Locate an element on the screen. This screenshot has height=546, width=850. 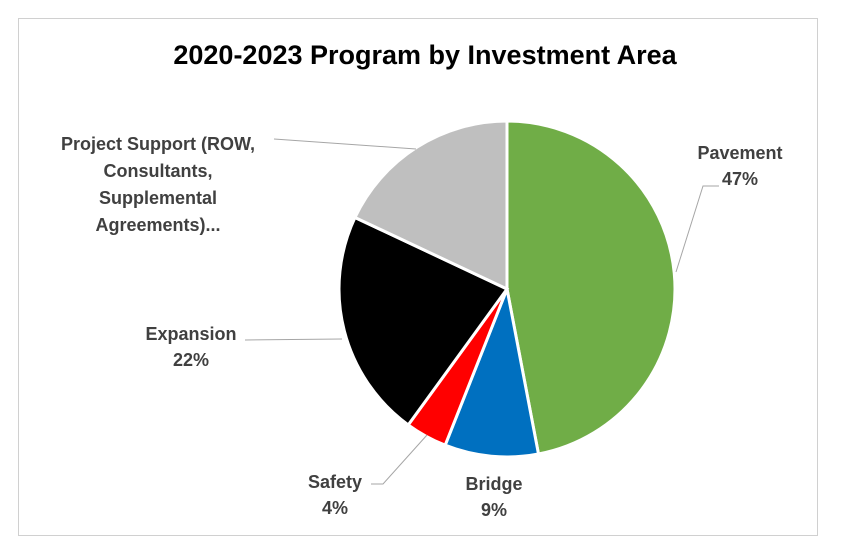
slice-label-bridge: Bridge is located at coordinates (493, 484).